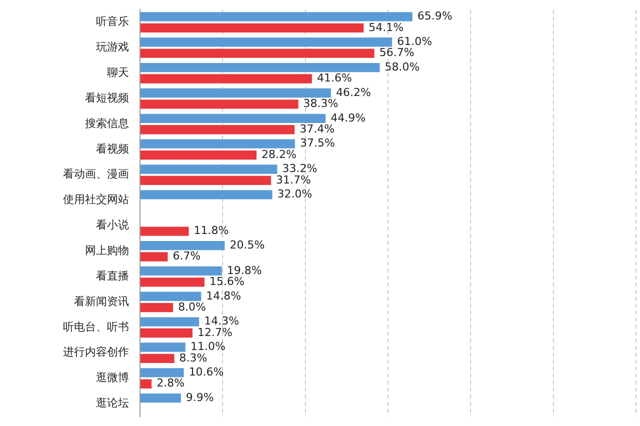  What do you see at coordinates (112, 21) in the screenshot?
I see `y-tick-label: 听音乐` at bounding box center [112, 21].